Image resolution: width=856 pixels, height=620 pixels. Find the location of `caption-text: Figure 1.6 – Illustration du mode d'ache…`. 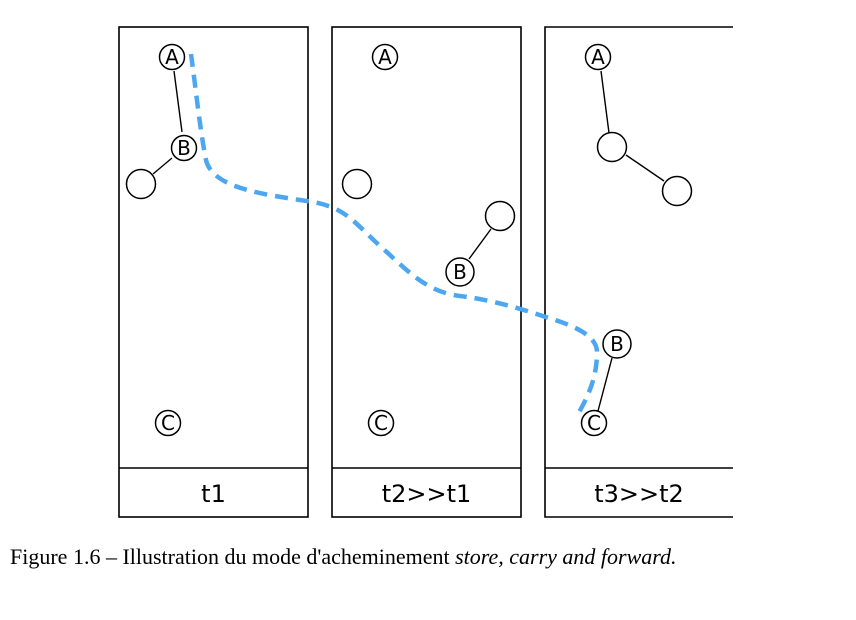

caption-text: Figure 1.6 – Illustration du mode d'ache… is located at coordinates (233, 556).